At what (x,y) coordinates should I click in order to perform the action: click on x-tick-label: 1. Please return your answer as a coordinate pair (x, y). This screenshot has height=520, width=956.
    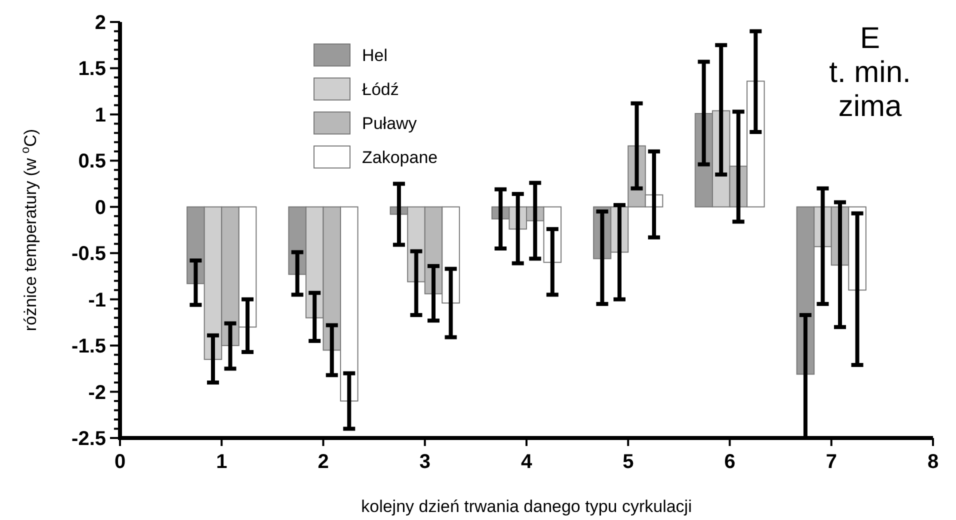
    Looking at the image, I should click on (222, 462).